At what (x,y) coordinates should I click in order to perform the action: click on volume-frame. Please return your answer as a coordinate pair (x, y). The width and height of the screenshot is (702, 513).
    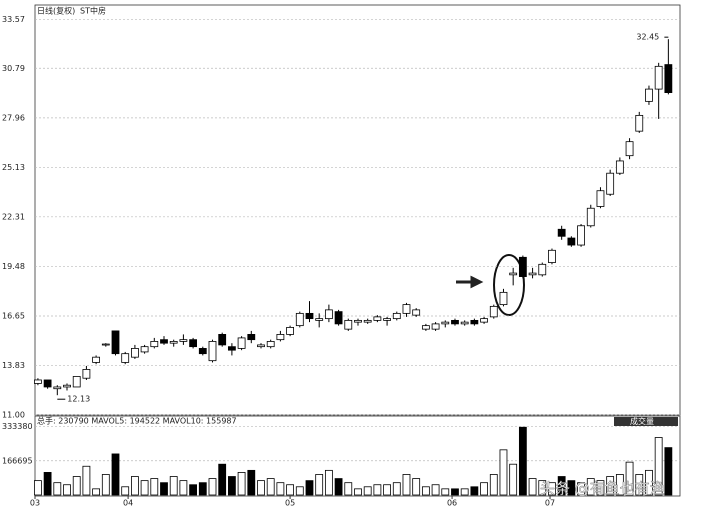
    Looking at the image, I should click on (357, 456).